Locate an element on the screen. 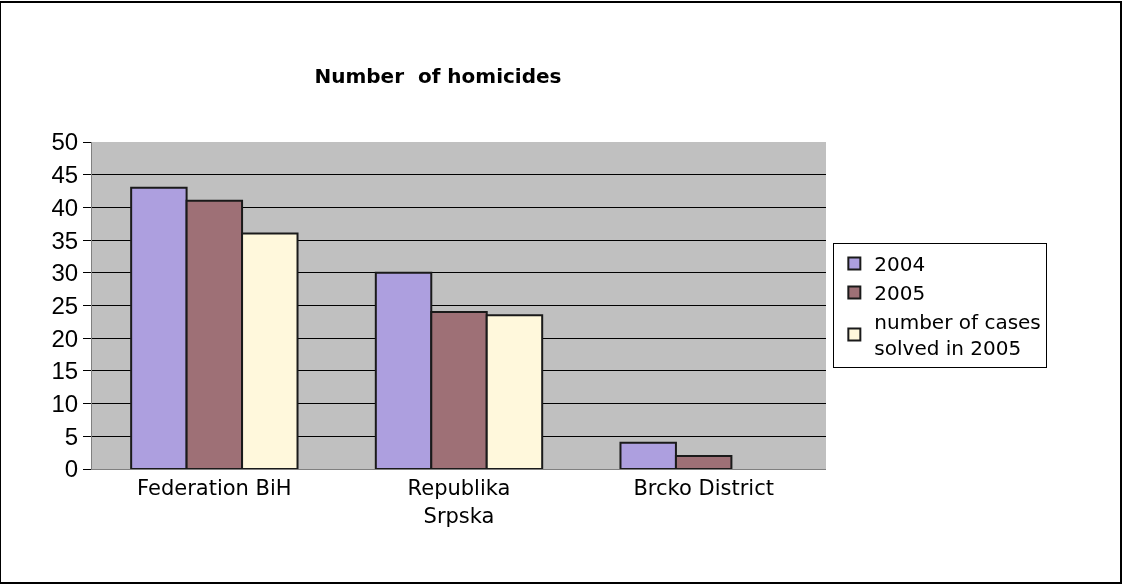 Image resolution: width=1123 pixels, height=585 pixels. y-tick-label: 20 is located at coordinates (65, 338).